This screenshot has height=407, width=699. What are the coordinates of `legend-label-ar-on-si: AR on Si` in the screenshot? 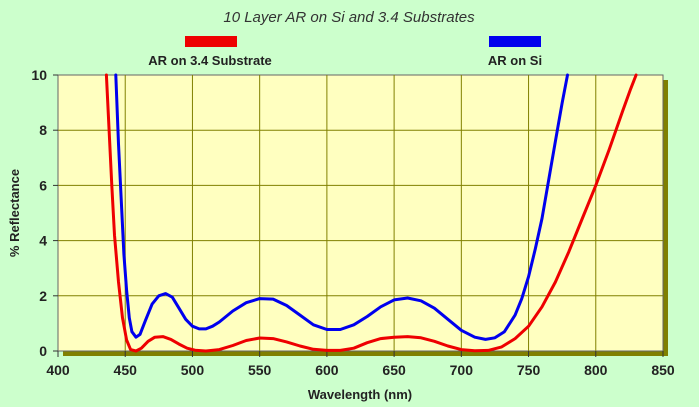 It's located at (515, 60).